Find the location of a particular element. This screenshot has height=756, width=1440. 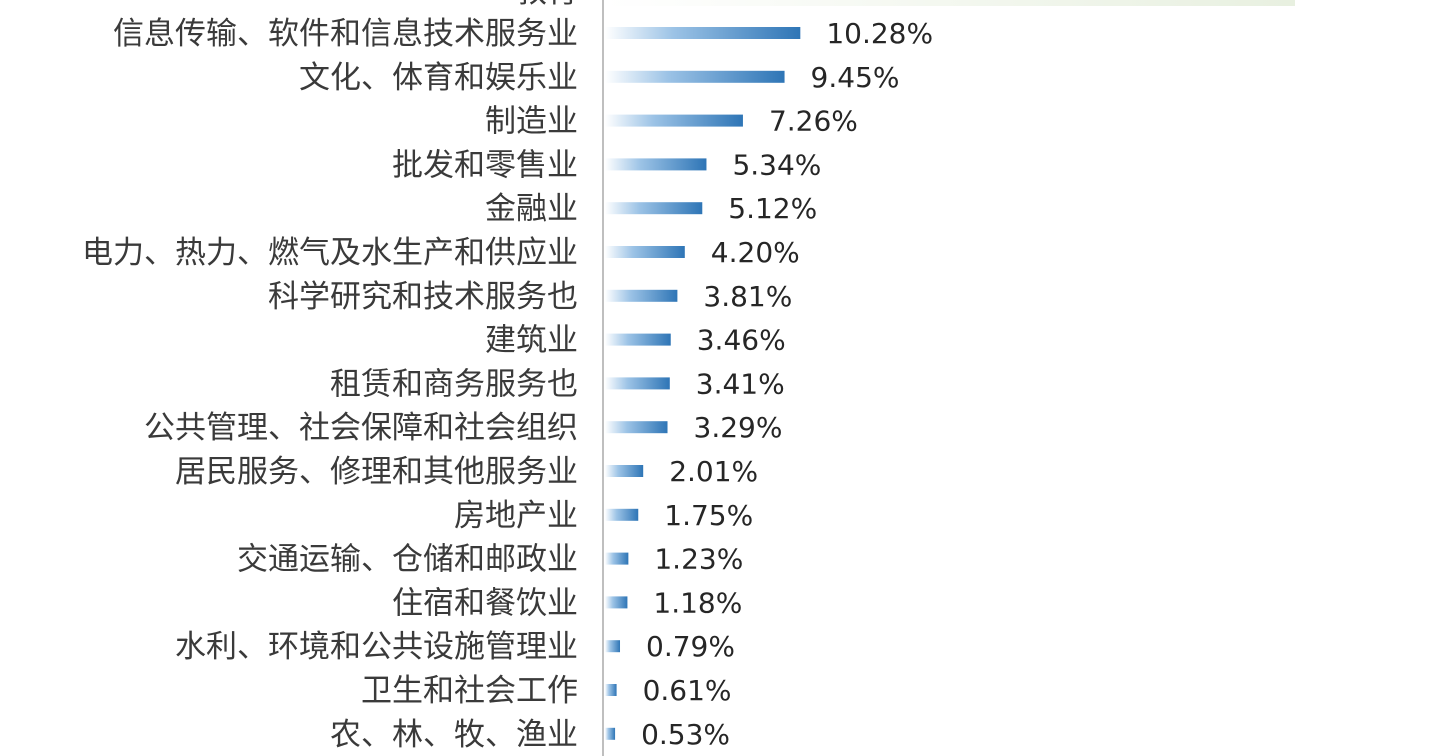

category-label: 批发和零售业 is located at coordinates (485, 165).